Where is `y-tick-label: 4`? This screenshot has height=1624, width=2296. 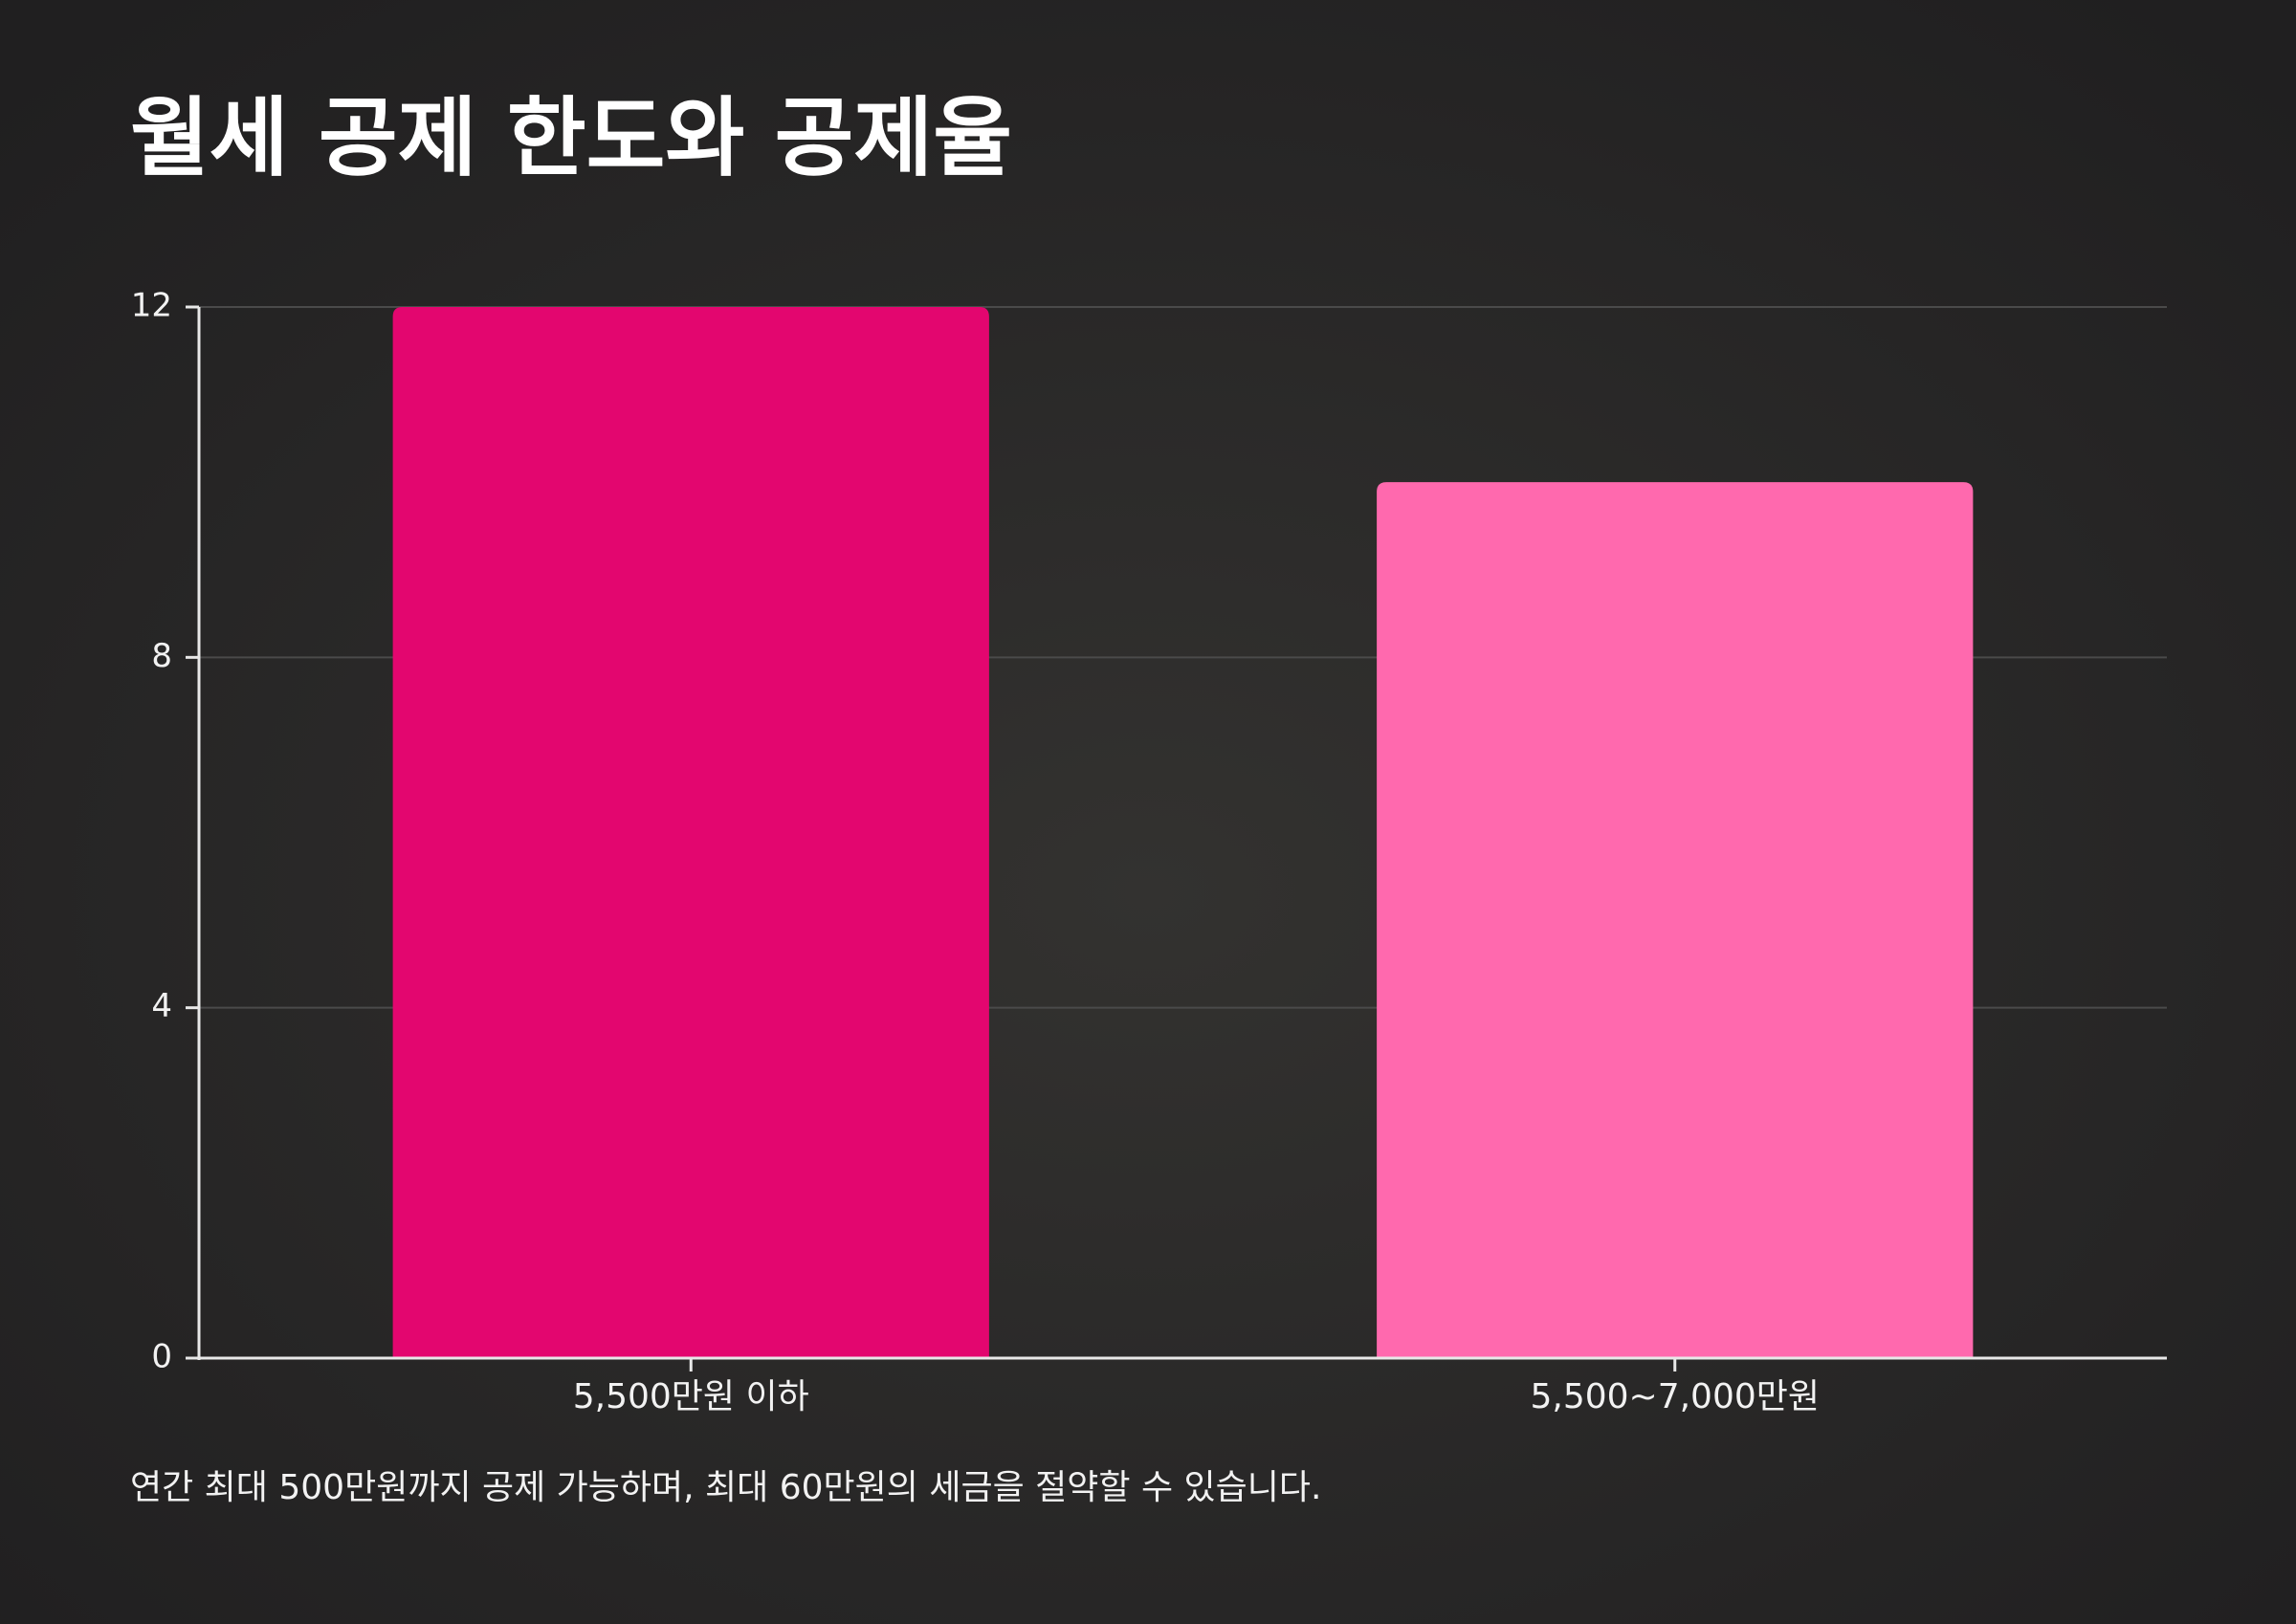
y-tick-label: 4 is located at coordinates (162, 1006).